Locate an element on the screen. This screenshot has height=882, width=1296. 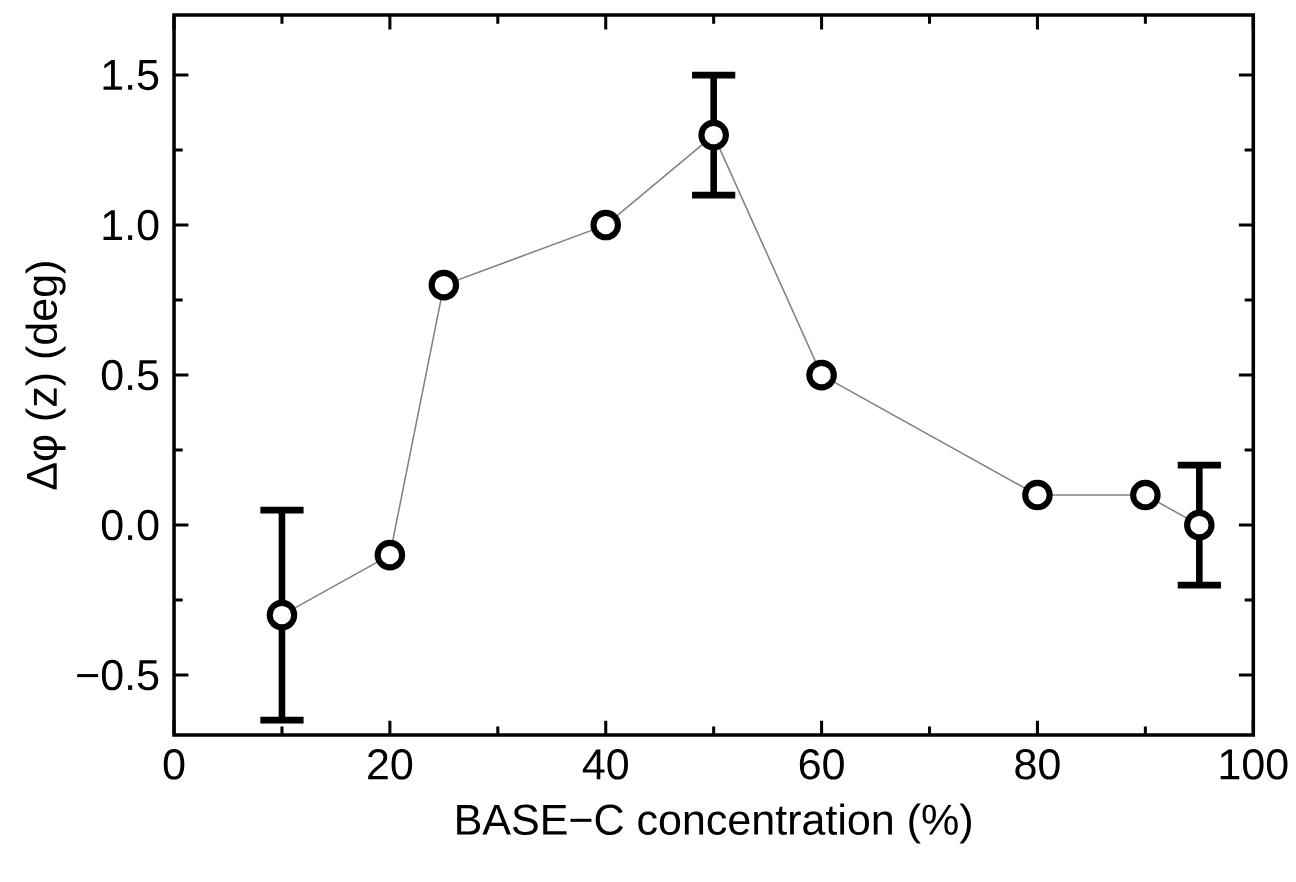
y-tick-label: −0.5 is located at coordinates (118, 675).